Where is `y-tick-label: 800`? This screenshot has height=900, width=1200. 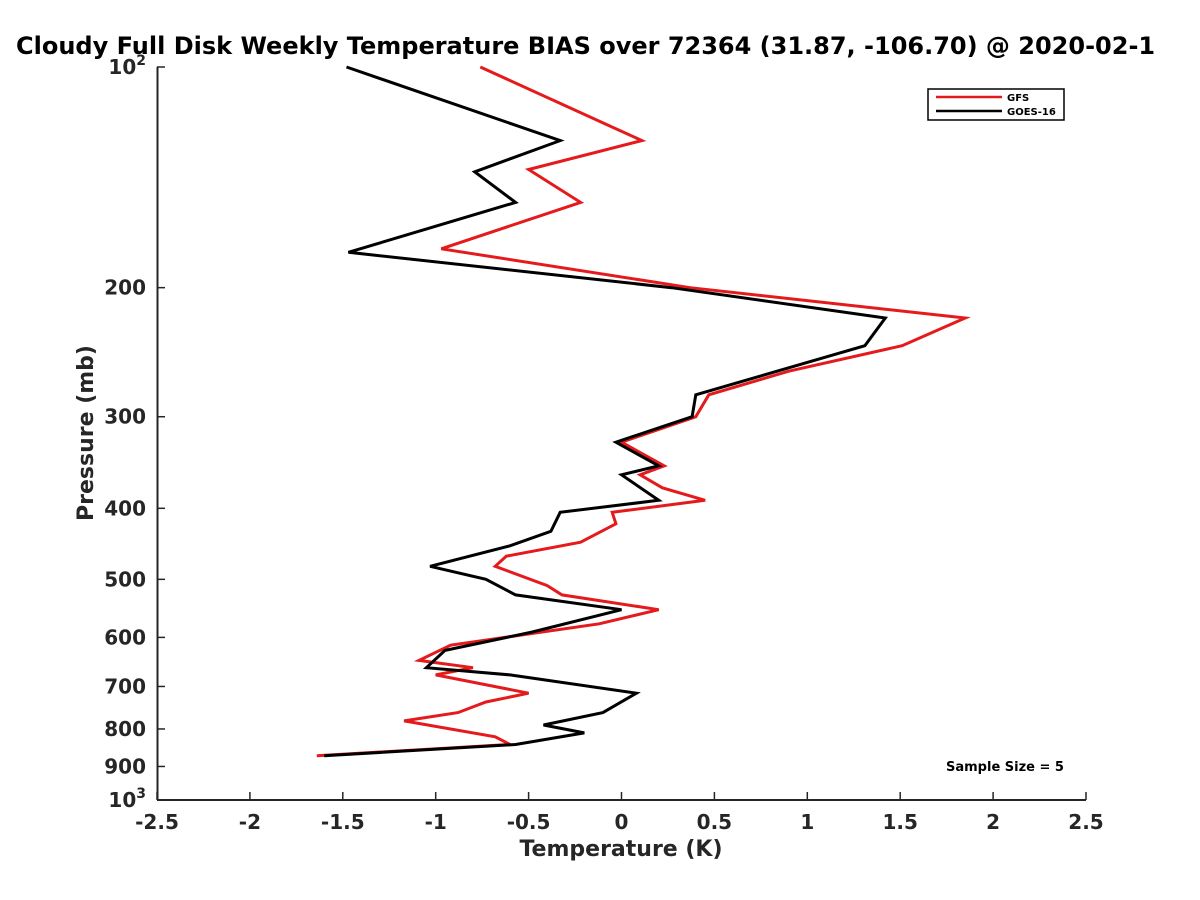
y-tick-label: 800 is located at coordinates (125, 729).